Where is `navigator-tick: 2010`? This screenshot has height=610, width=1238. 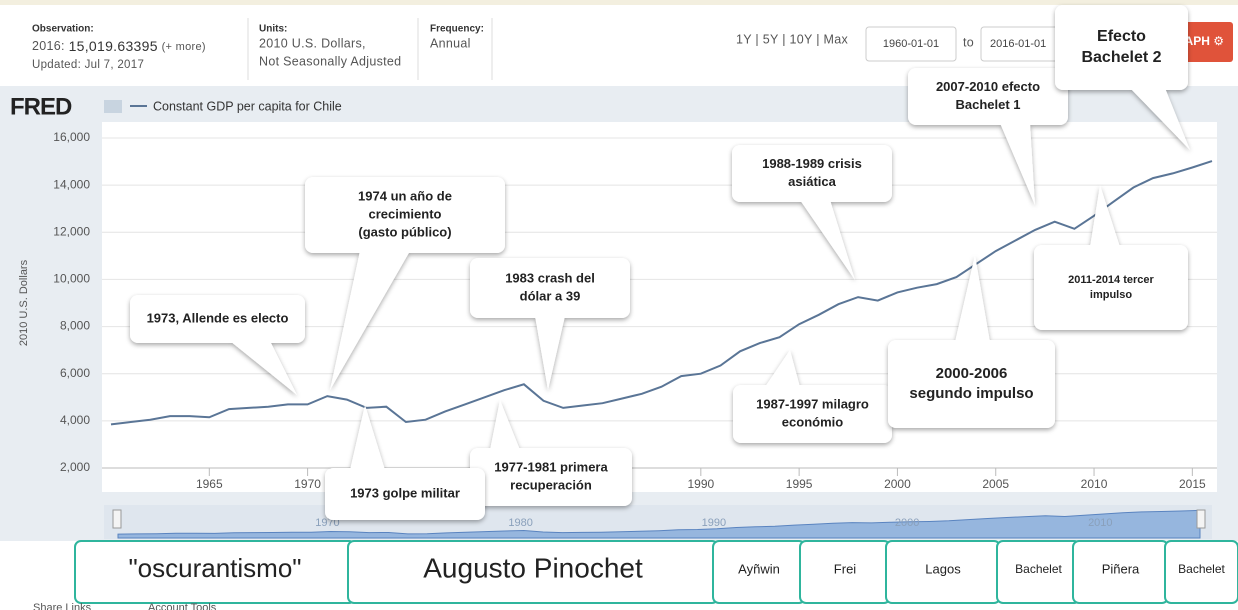
navigator-tick: 2010 is located at coordinates (1100, 523).